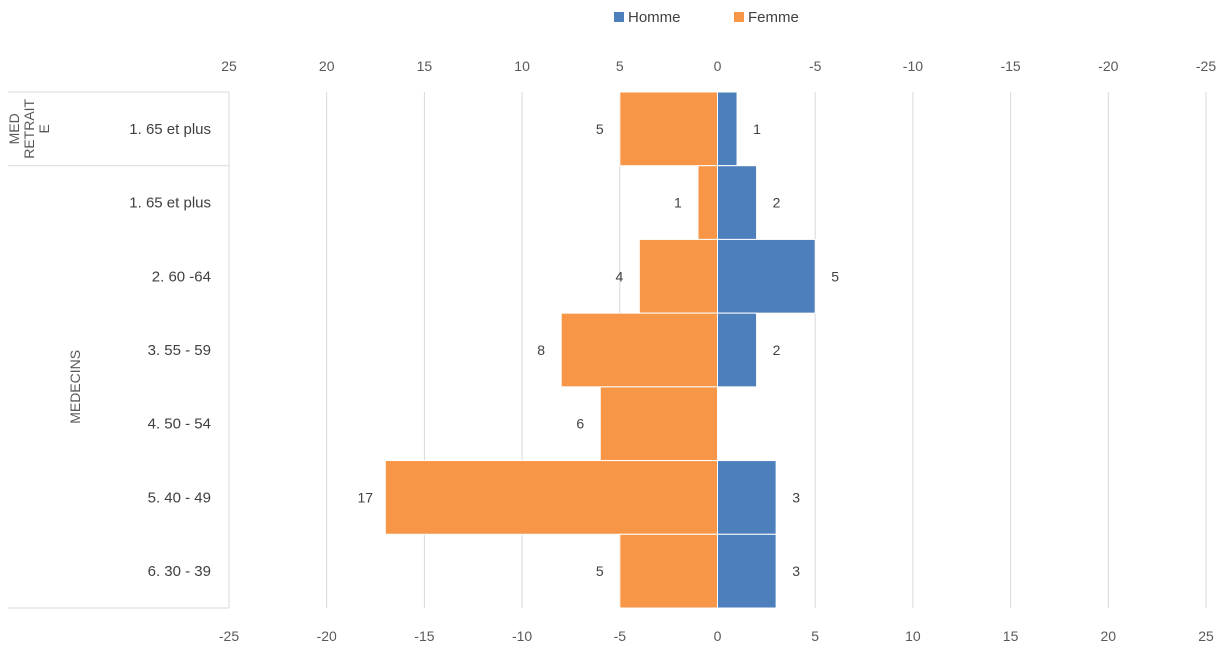 Image resolution: width=1224 pixels, height=645 pixels. Describe the element at coordinates (14, 128) in the screenshot. I see `group-label-line: MED` at that location.